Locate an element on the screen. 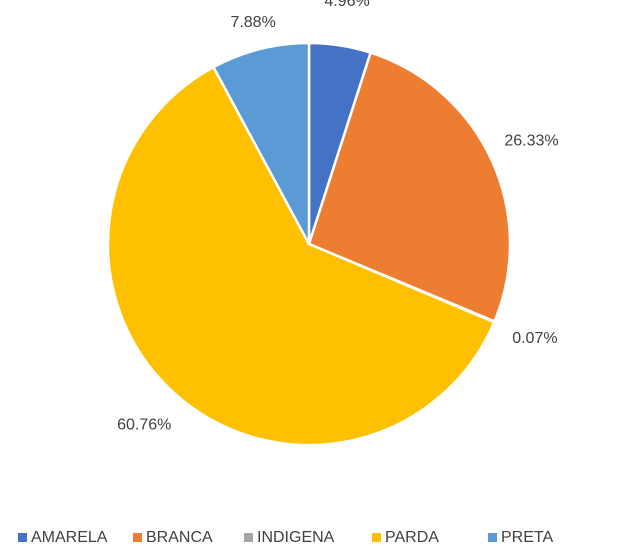 The height and width of the screenshot is (546, 619). legend-label: PRETA is located at coordinates (527, 537).